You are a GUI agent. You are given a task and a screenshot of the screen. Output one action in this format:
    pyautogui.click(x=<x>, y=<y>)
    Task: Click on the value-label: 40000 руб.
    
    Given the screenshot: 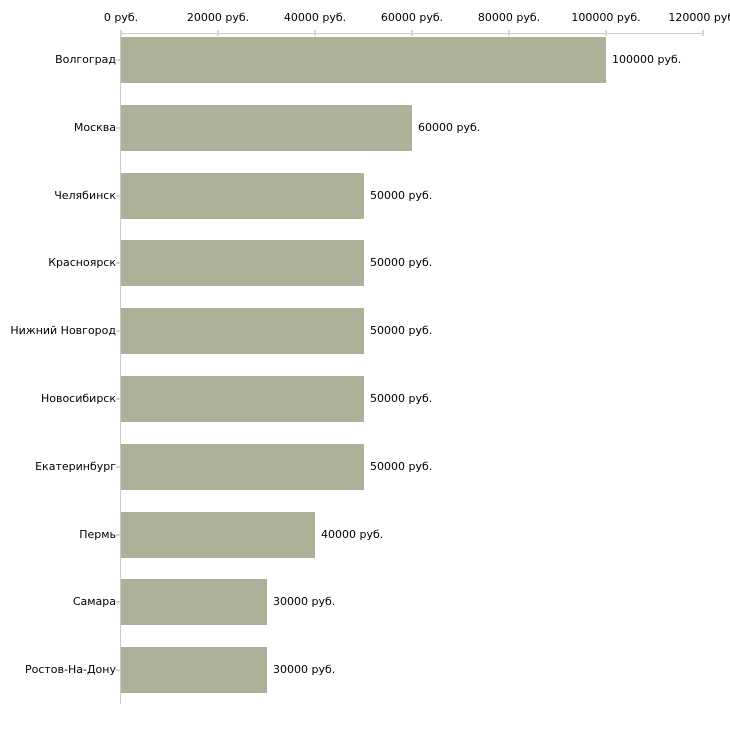 What is the action you would take?
    pyautogui.click(x=352, y=534)
    